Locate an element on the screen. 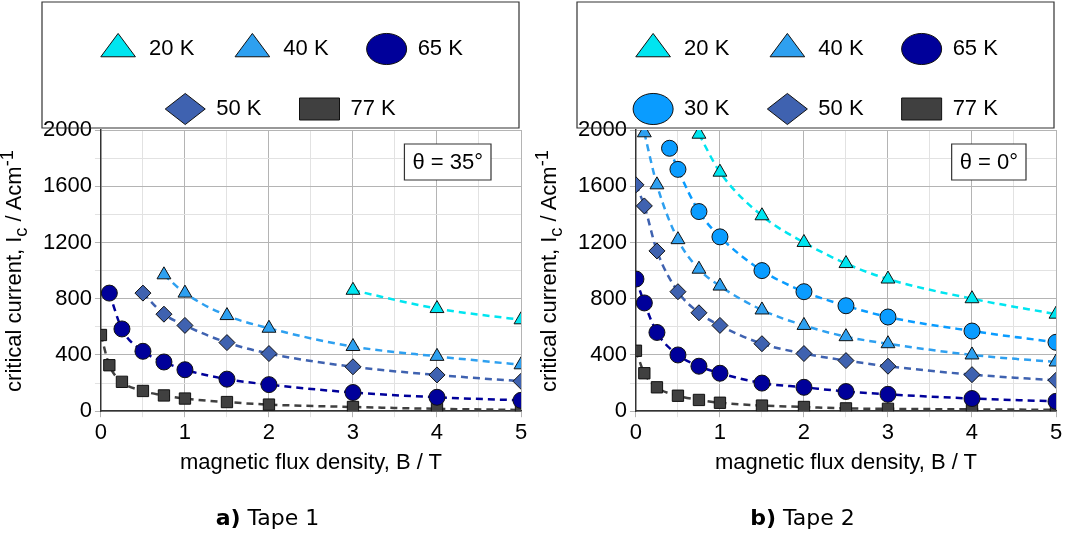  text: a) Tape 1 is located at coordinates (267, 517).